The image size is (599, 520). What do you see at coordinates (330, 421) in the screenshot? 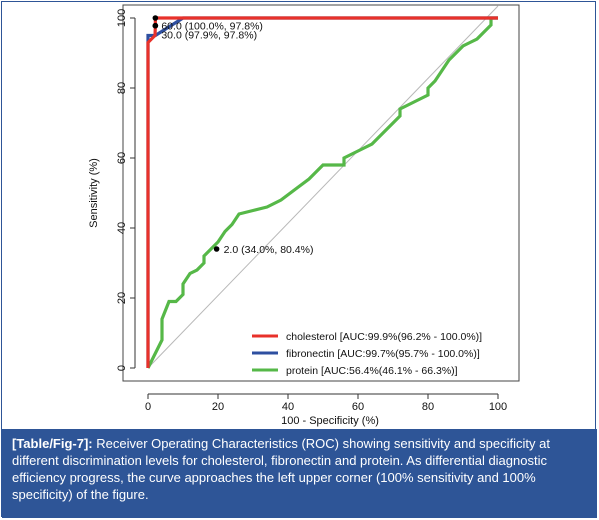
I see `x-axis-label: 100 - Specificity (%)` at bounding box center [330, 421].